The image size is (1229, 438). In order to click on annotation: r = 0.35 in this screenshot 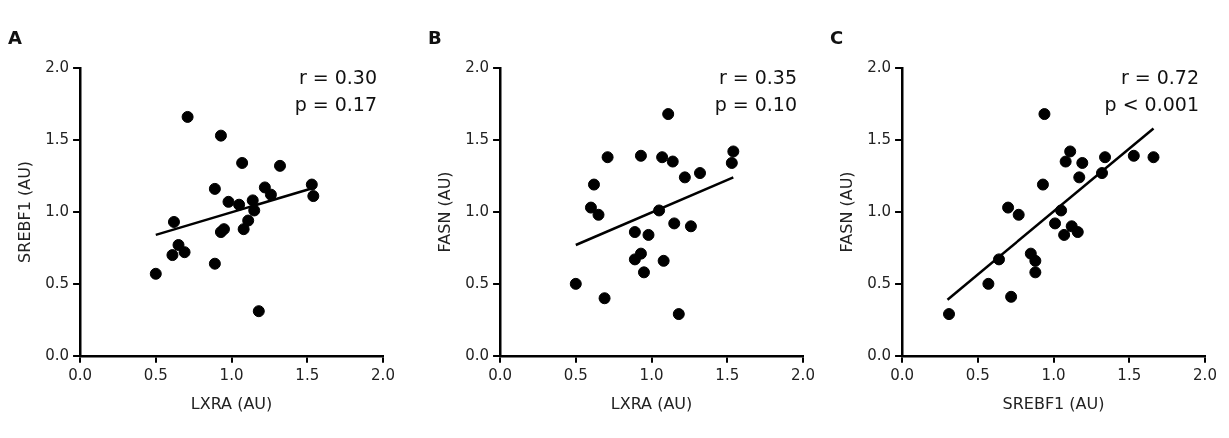, I will do `click(757, 77)`.